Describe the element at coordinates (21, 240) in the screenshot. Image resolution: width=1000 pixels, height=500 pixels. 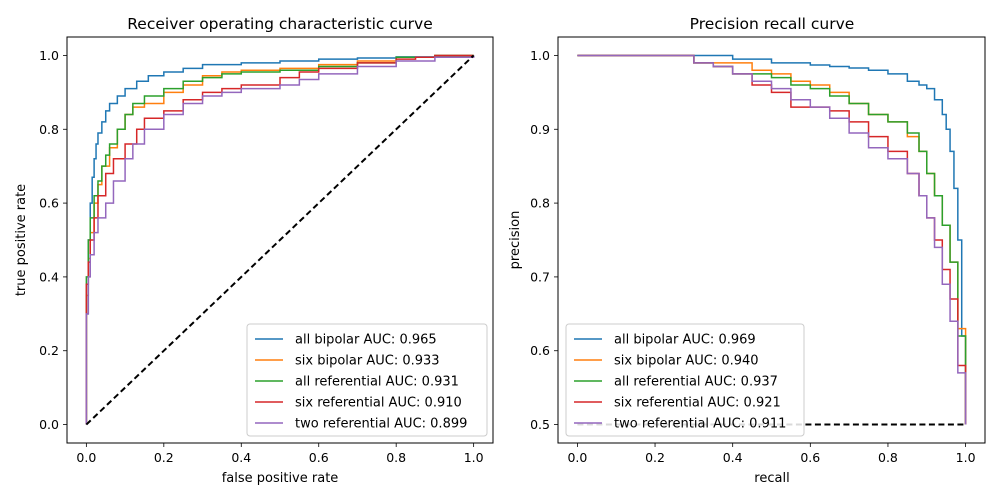
I see `roc-ylabel: true positive rate` at that location.